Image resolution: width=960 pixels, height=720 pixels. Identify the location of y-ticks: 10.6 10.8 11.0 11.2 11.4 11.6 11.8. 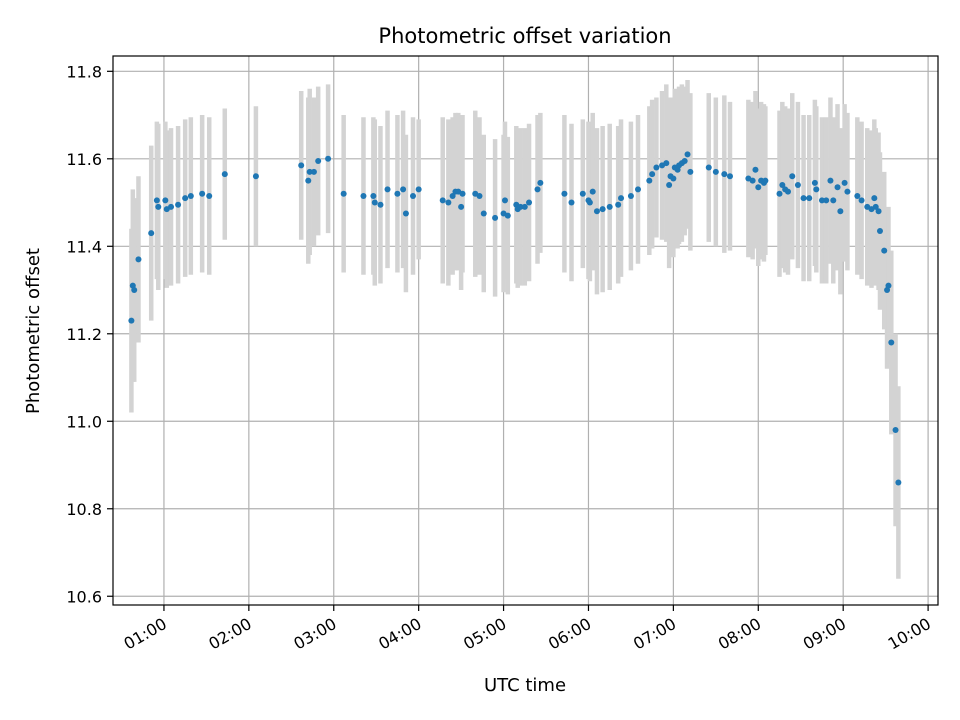
(89, 334).